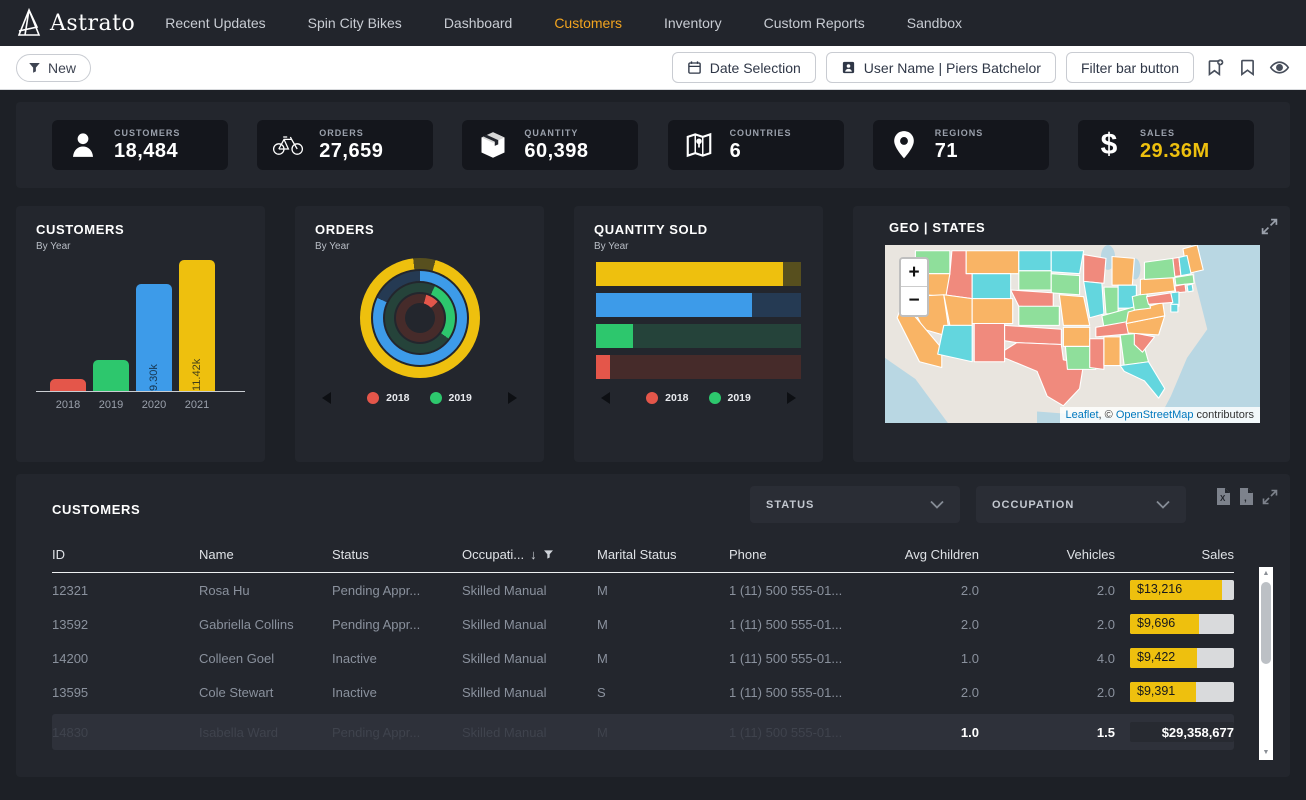  What do you see at coordinates (698, 274) in the screenshot?
I see `hbar-2021` at bounding box center [698, 274].